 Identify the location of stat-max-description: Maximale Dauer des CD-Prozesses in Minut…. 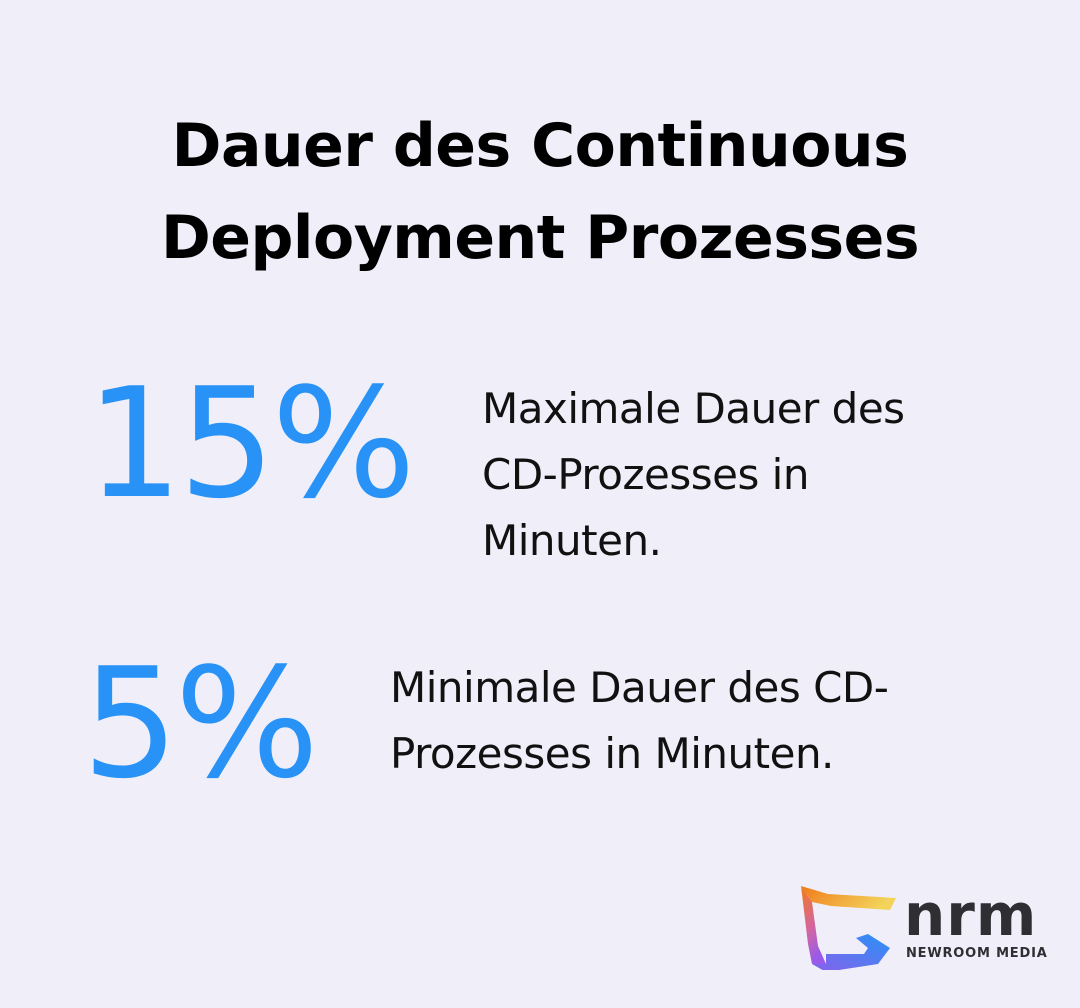
(693, 474).